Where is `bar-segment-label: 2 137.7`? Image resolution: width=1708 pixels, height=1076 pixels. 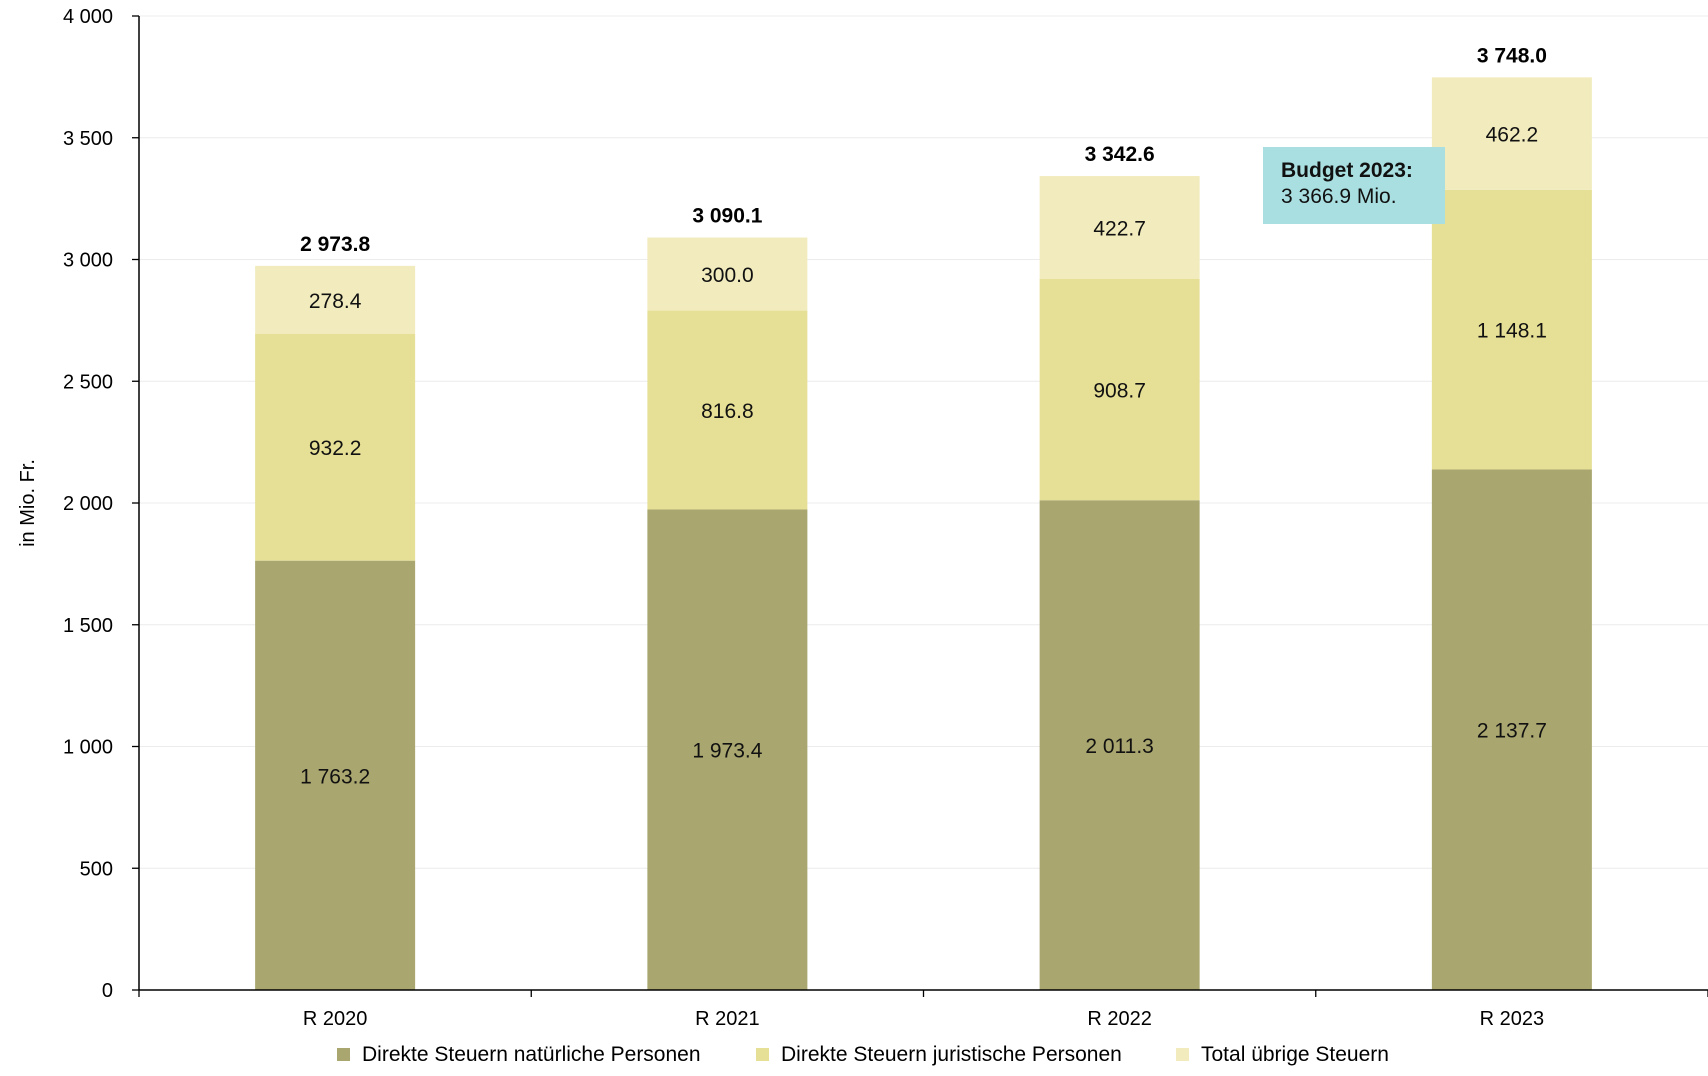 bar-segment-label: 2 137.7 is located at coordinates (1512, 731).